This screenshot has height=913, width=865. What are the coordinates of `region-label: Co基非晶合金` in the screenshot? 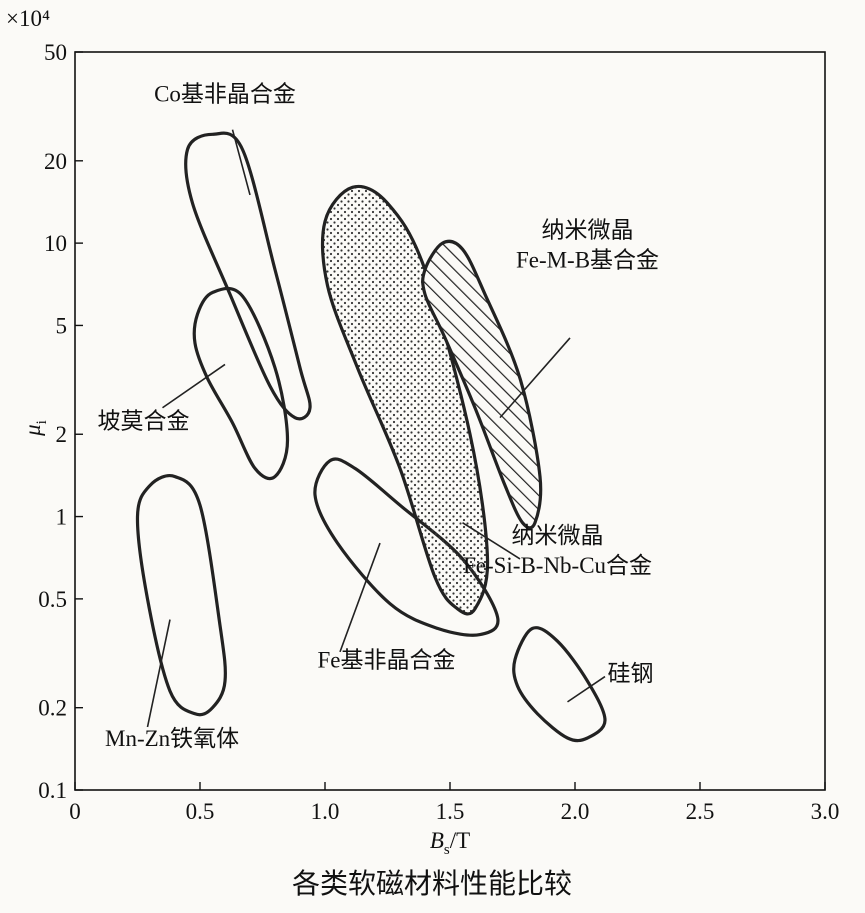 It's located at (225, 93).